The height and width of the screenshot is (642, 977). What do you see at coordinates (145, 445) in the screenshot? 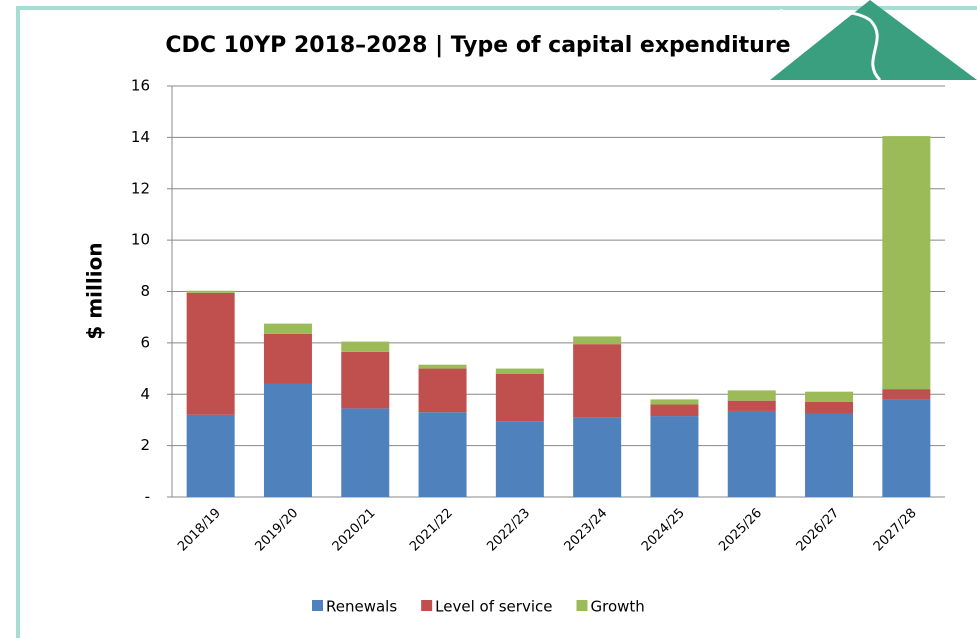
I see `y-tick-label: 2` at bounding box center [145, 445].